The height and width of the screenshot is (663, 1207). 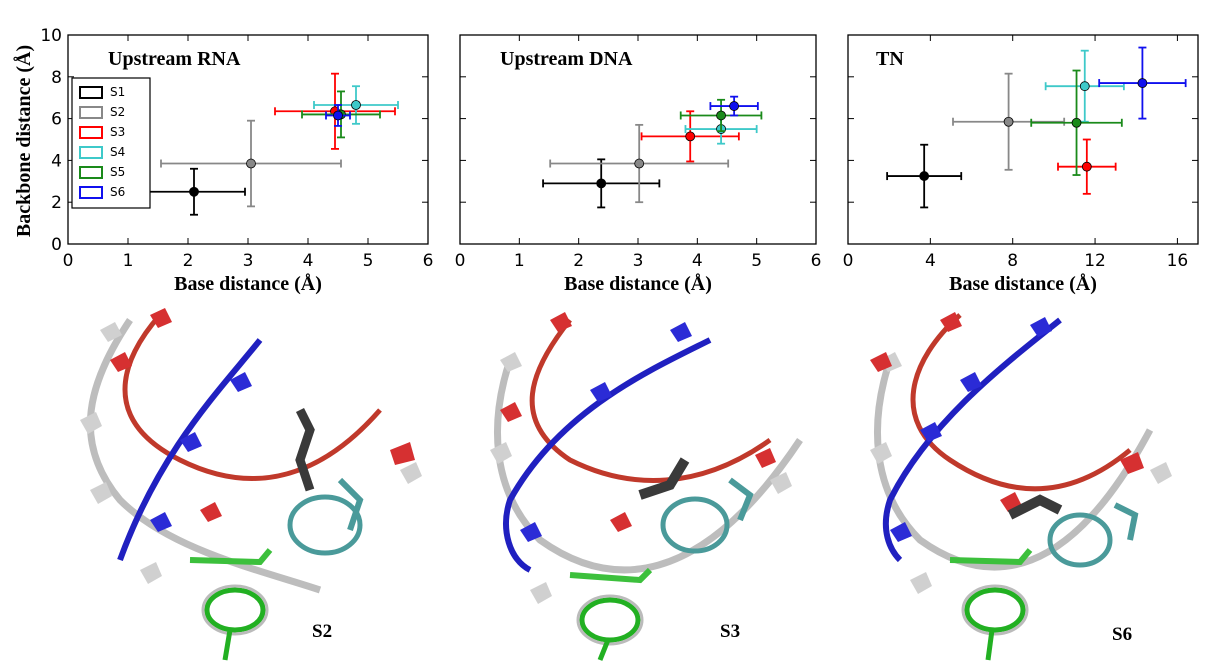 What do you see at coordinates (890, 59) in the screenshot?
I see `panel-title: TN` at bounding box center [890, 59].